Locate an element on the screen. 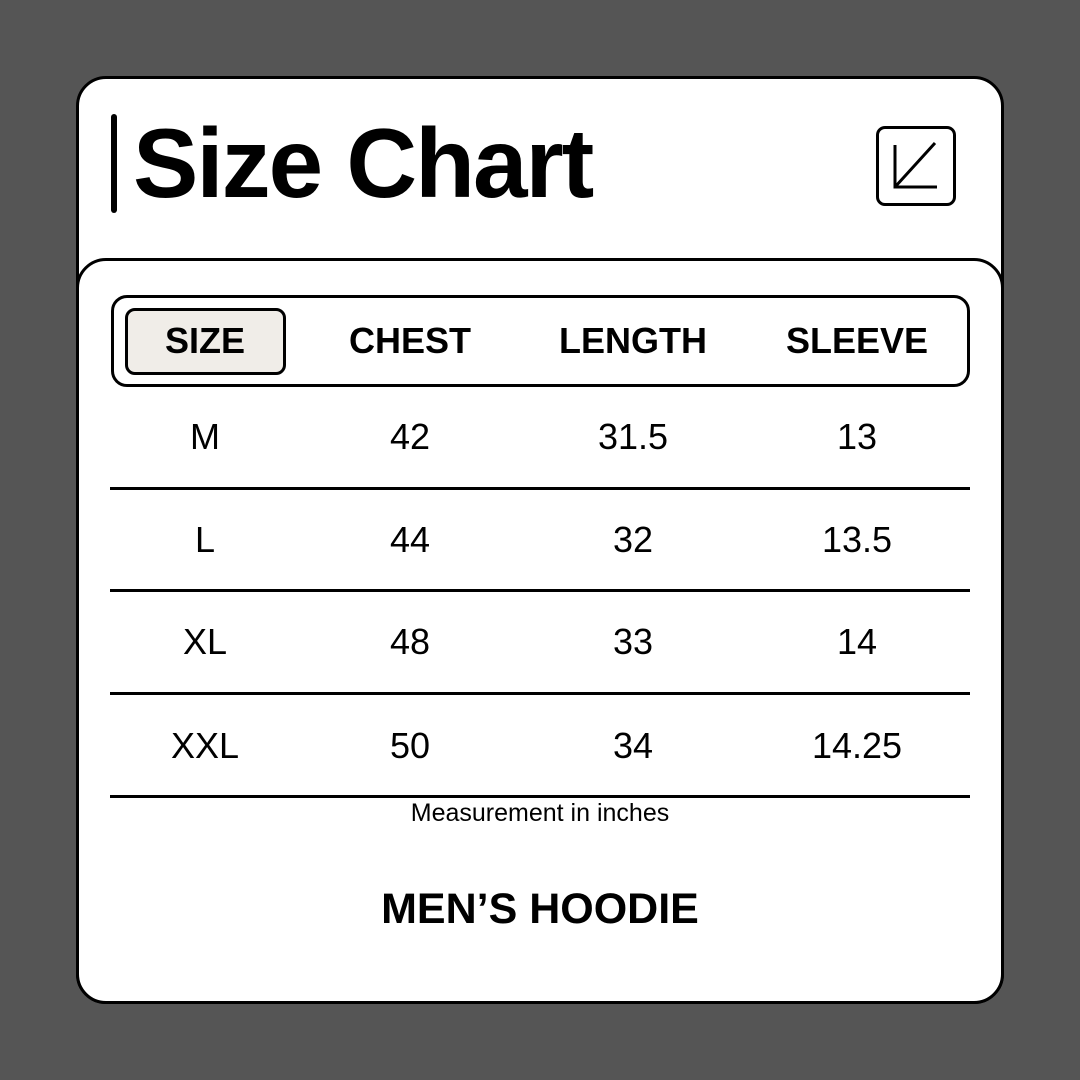  table-cell-sleeve: 13 is located at coordinates (857, 436).